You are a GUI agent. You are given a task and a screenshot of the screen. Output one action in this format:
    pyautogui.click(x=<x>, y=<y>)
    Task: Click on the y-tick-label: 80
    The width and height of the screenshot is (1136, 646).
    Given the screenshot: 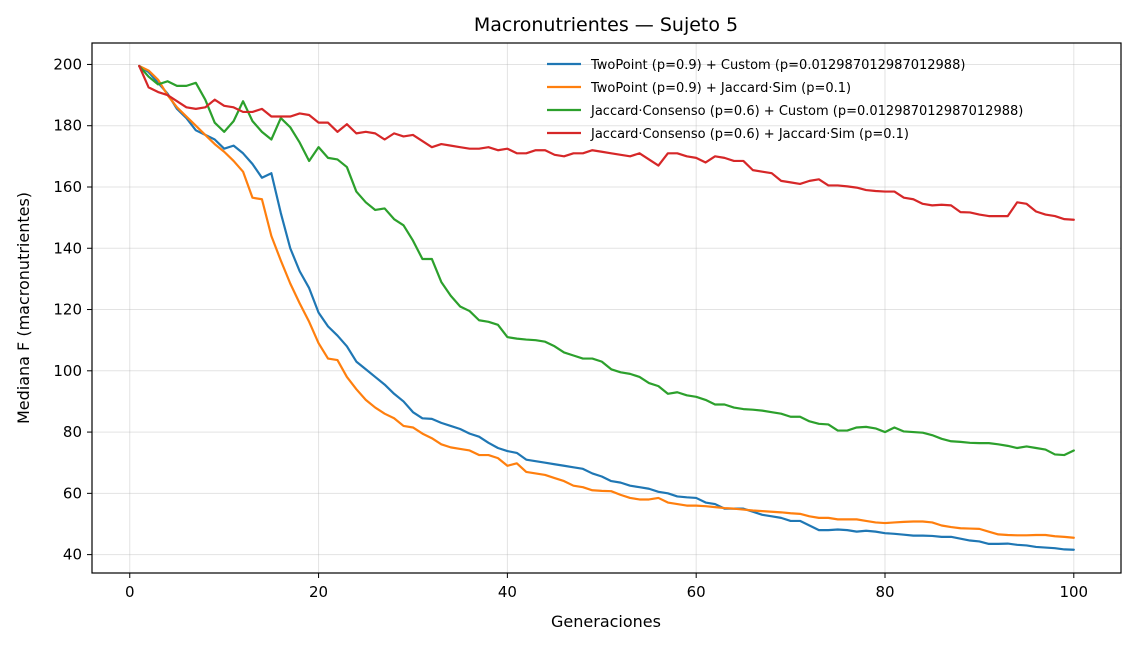 What is the action you would take?
    pyautogui.click(x=72, y=432)
    